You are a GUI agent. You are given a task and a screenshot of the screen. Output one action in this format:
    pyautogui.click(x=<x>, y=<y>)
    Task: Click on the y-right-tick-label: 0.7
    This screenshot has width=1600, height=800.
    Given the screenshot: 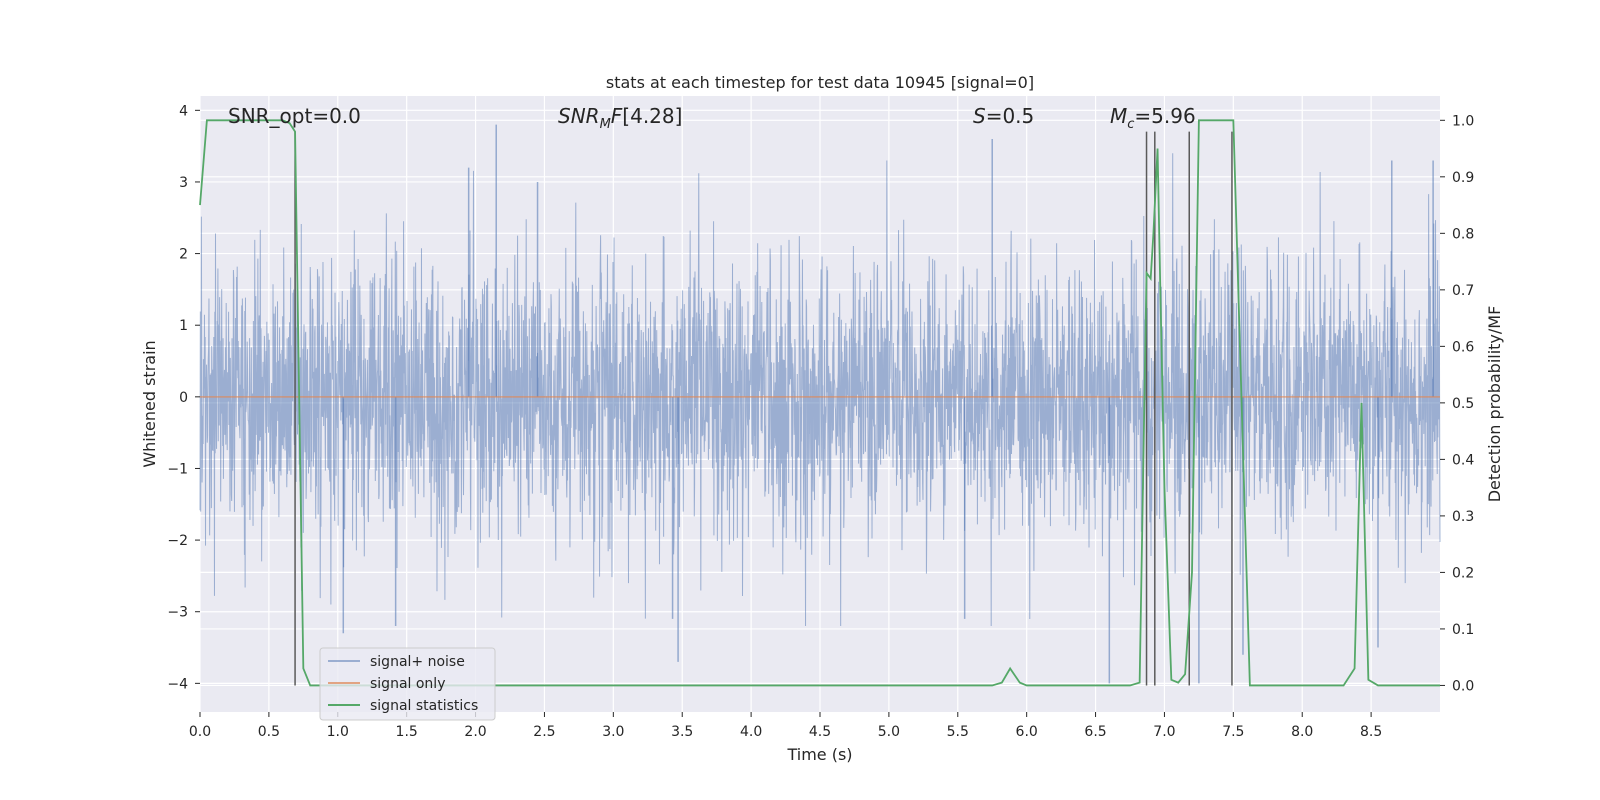 What is the action you would take?
    pyautogui.click(x=1463, y=291)
    